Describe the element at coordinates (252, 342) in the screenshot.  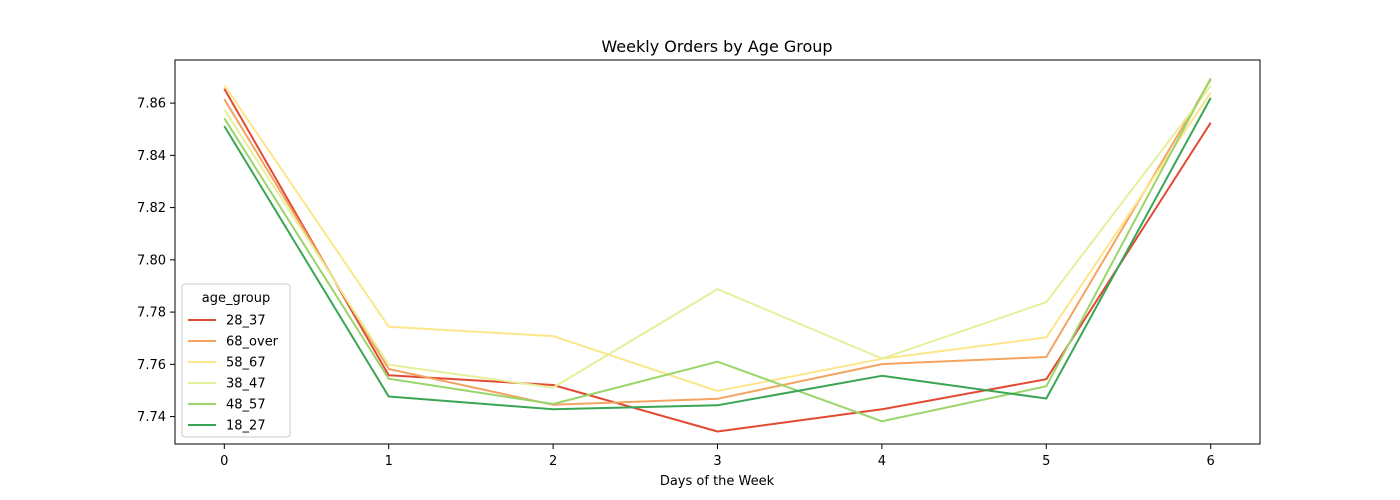
I see `legend-label-68_over: 68_over` at that location.